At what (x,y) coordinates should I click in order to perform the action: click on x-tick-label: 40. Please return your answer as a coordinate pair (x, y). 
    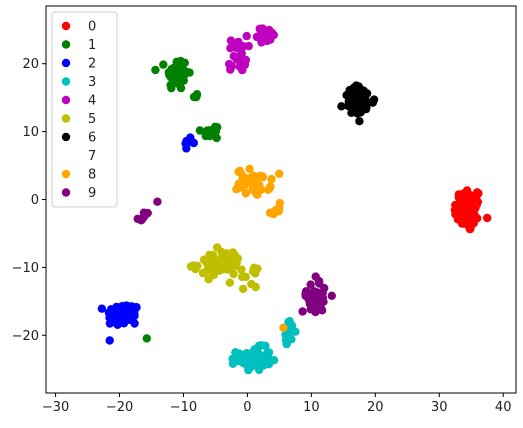
    Looking at the image, I should click on (503, 407).